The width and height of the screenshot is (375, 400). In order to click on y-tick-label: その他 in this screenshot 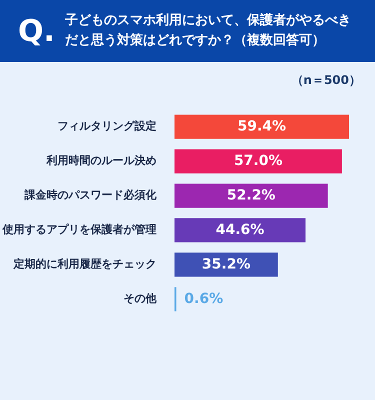, I will do `click(141, 299)`.